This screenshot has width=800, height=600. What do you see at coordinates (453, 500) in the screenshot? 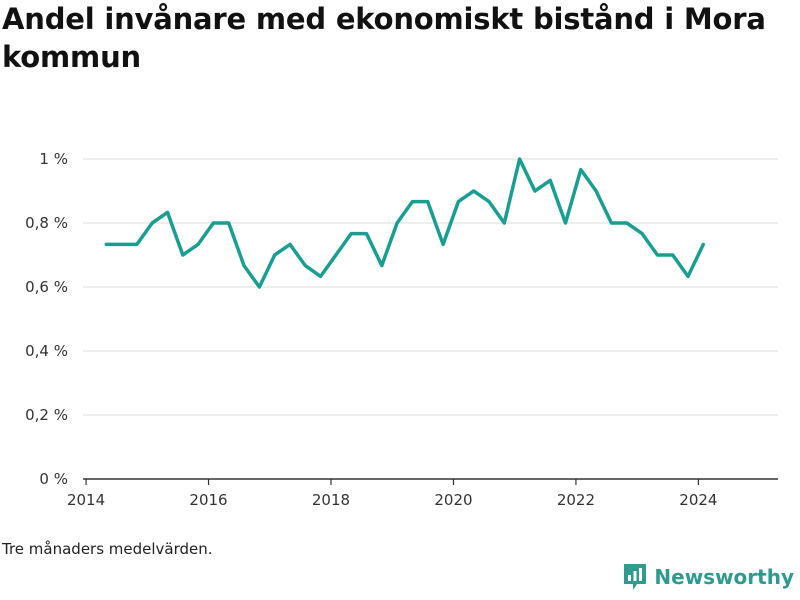
I see `x-tick-label: 2020` at bounding box center [453, 500].